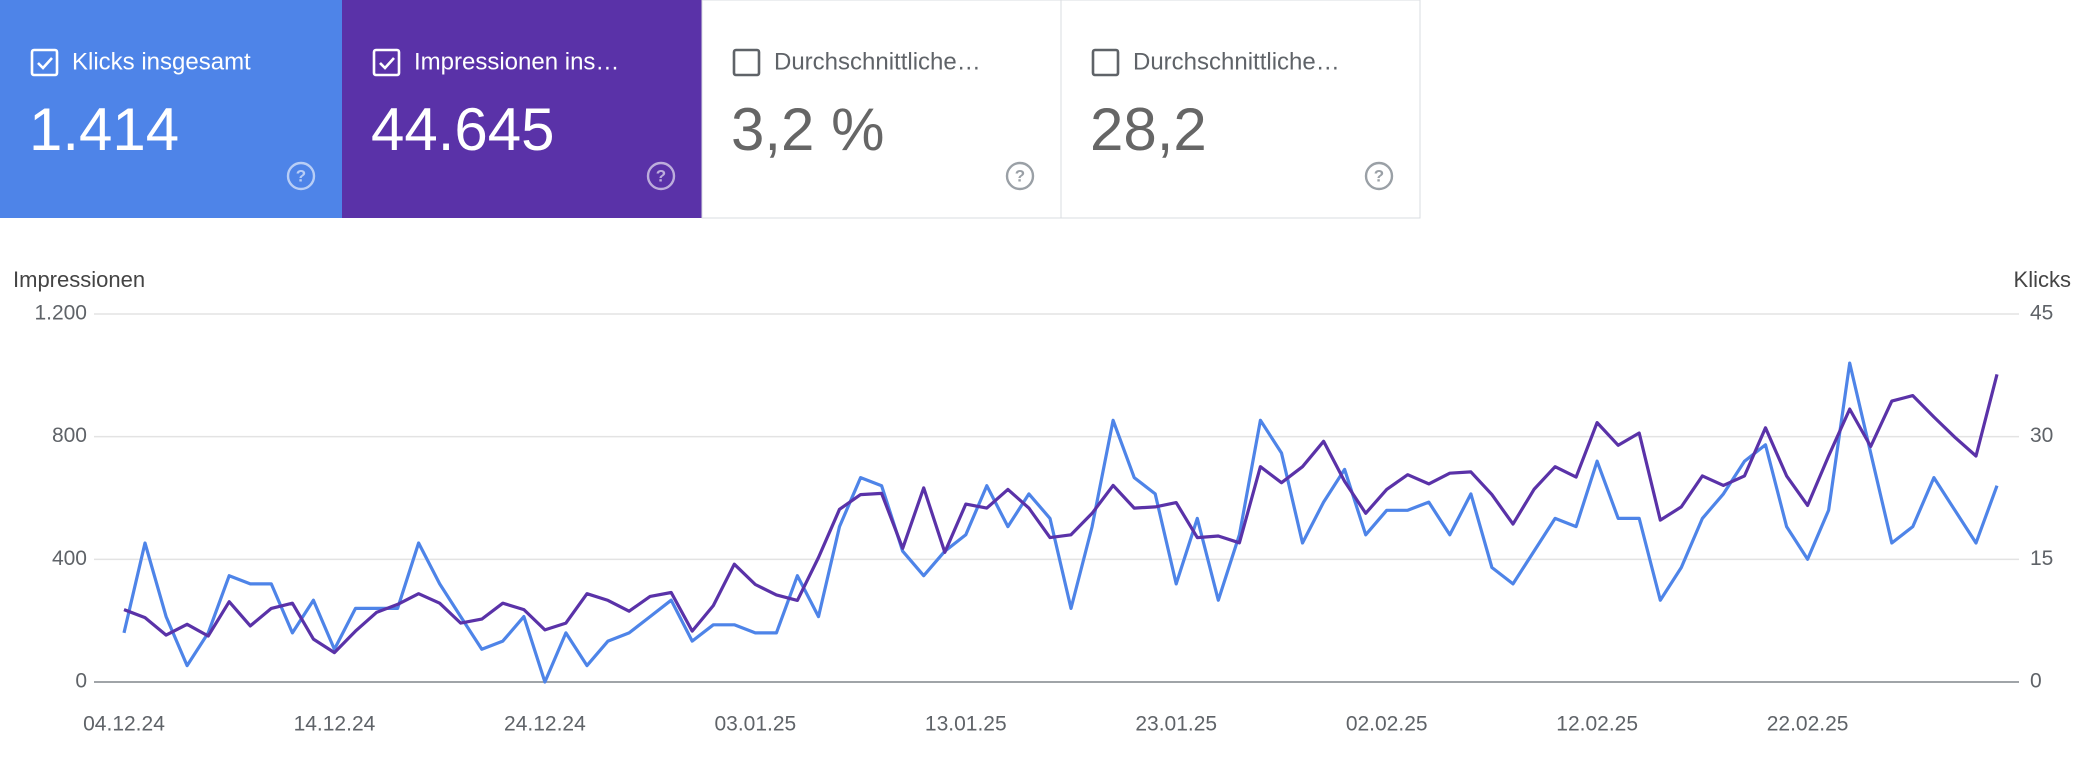 The height and width of the screenshot is (784, 2097). Describe the element at coordinates (755, 724) in the screenshot. I see `x-tick-label: 03.01.25` at that location.